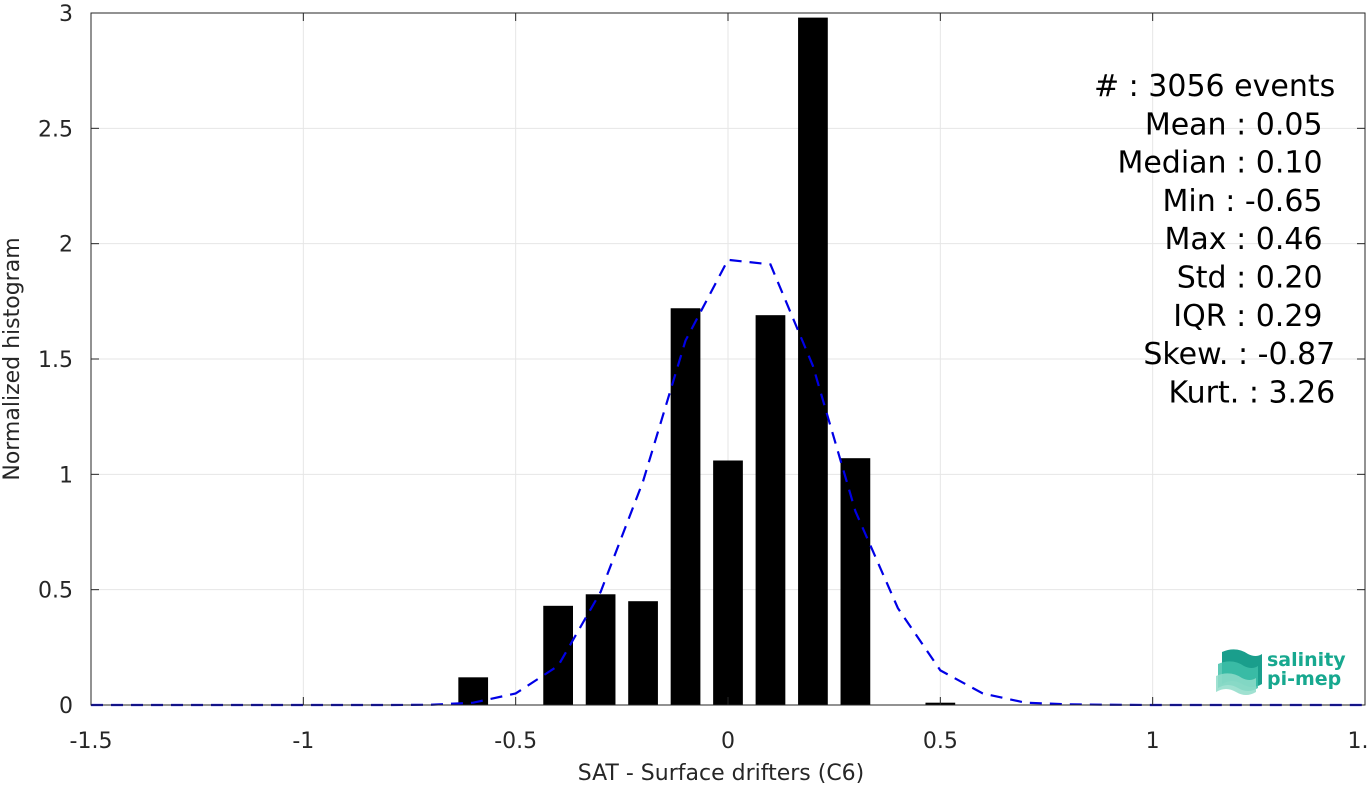  I want to click on x-tick-label: -1.5, so click(91, 741).